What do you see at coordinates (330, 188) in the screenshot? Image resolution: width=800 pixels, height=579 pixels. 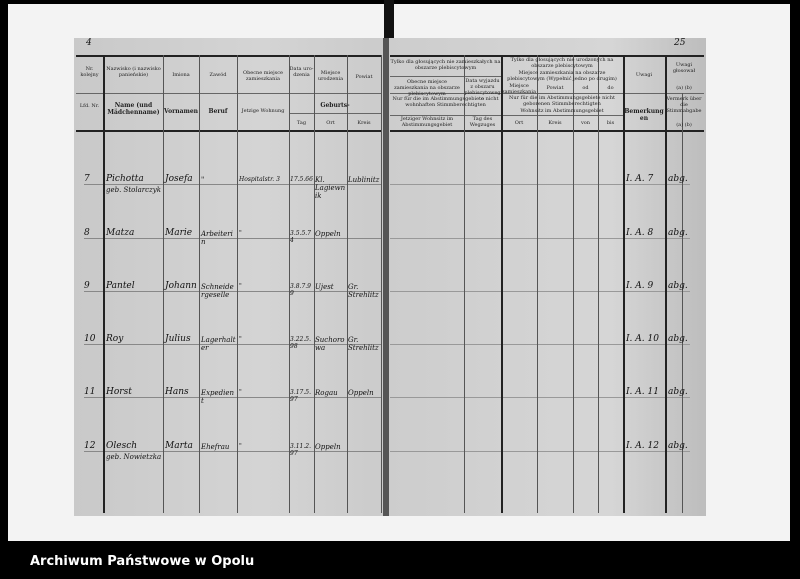 I see `cell-place: Kl. Lagiewnik` at bounding box center [330, 188].